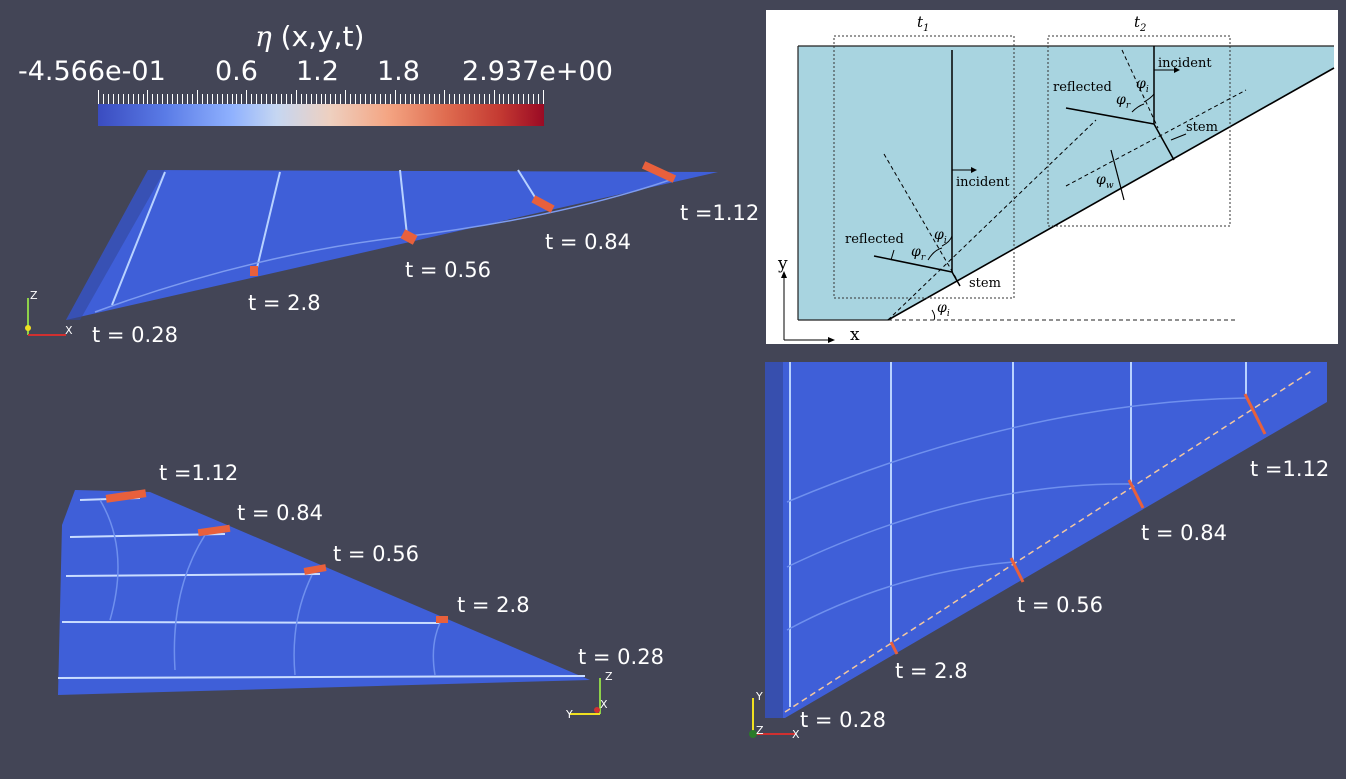  I want to click on axis-label-x: X, so click(69, 330).